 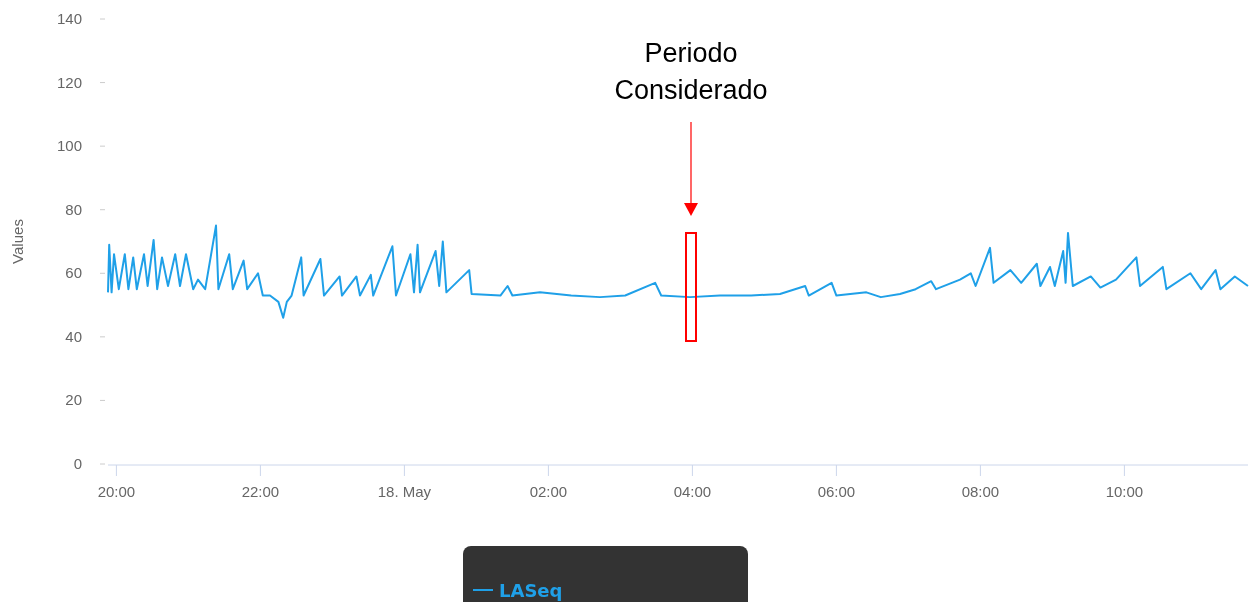 I want to click on legend-label: LASeq, so click(x=531, y=590).